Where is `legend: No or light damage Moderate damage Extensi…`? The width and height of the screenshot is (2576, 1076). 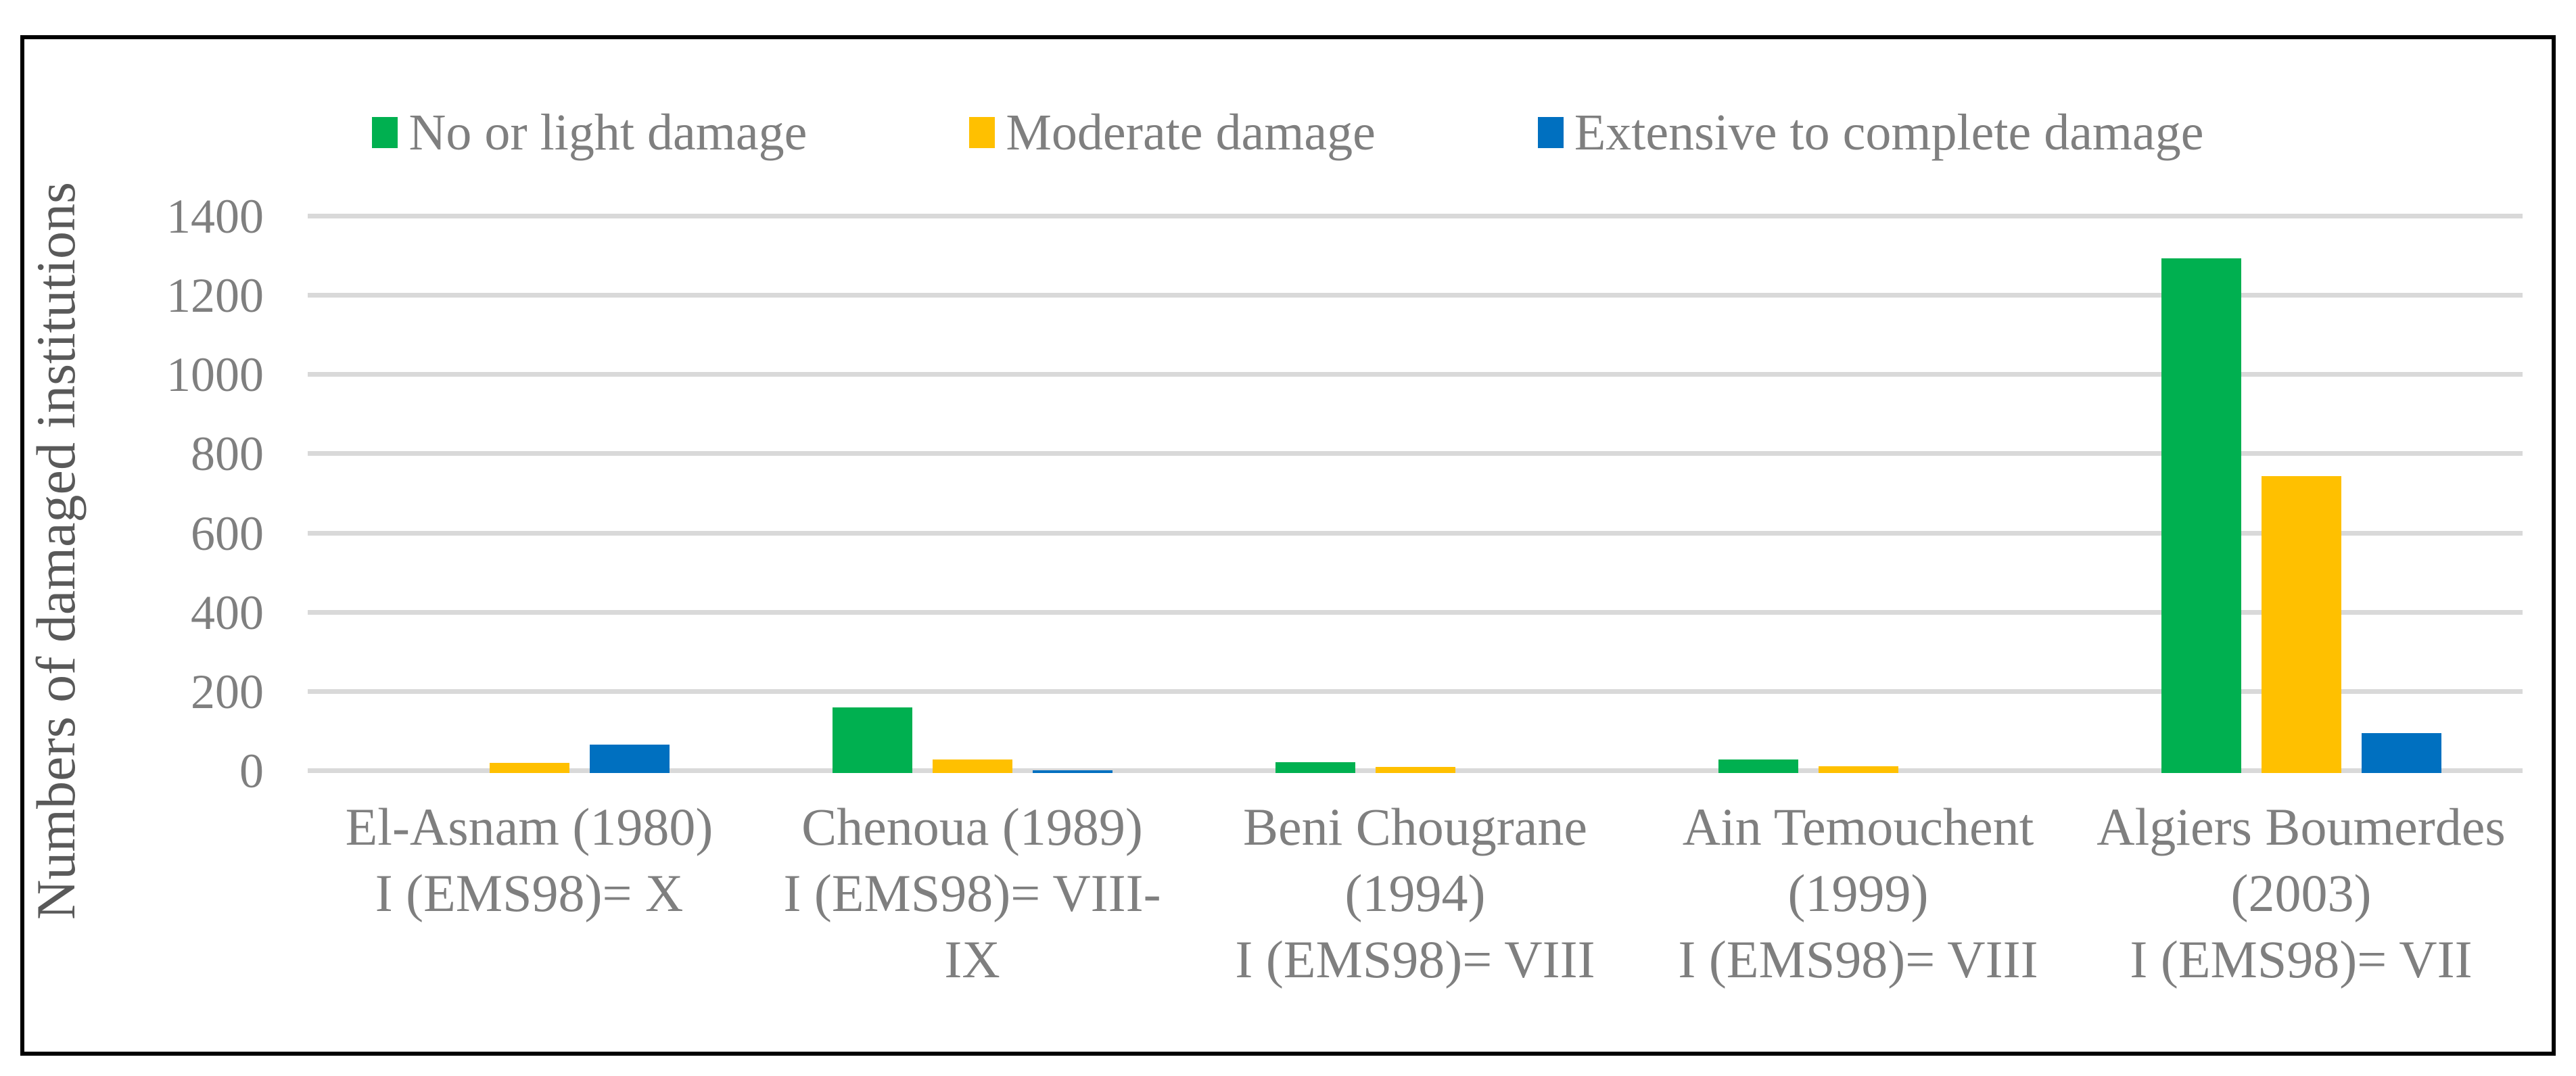
legend: No or light damage Moderate damage Extensi… is located at coordinates (1288, 132).